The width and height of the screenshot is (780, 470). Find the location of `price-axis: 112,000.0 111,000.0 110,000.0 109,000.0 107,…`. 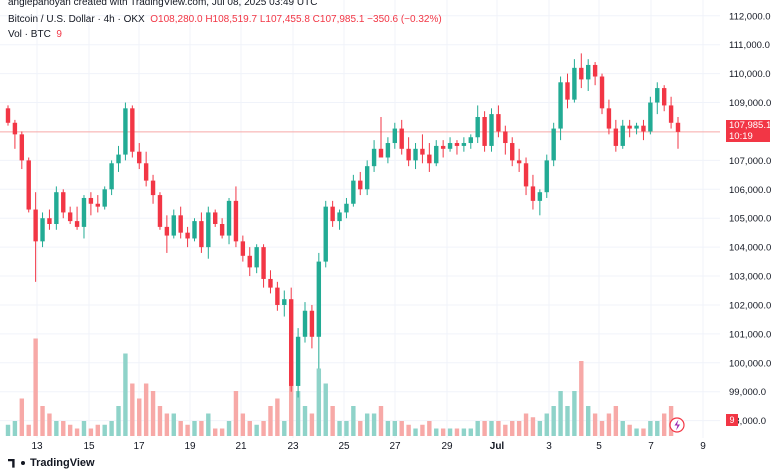

price-axis: 112,000.0 111,000.0 110,000.0 109,000.0 107,… is located at coordinates (750, 219).